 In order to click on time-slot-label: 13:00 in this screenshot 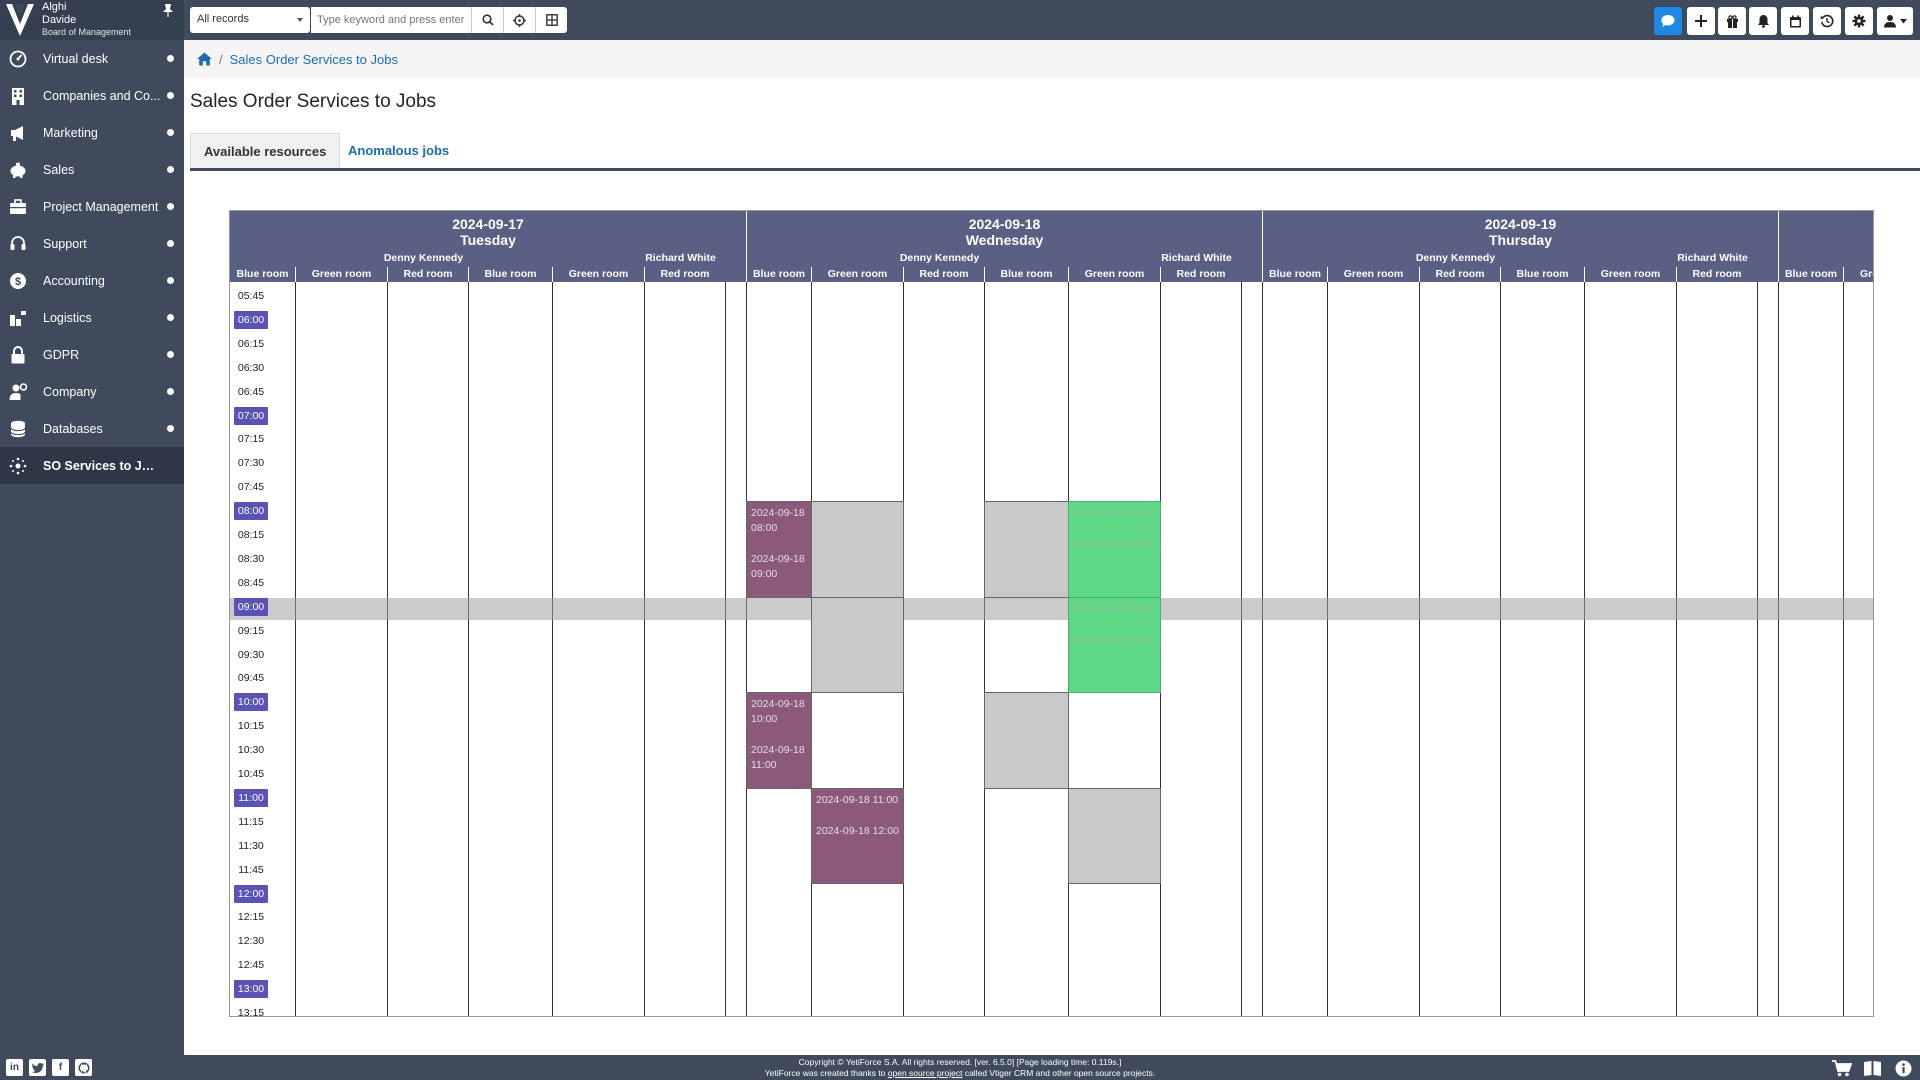, I will do `click(251, 989)`.